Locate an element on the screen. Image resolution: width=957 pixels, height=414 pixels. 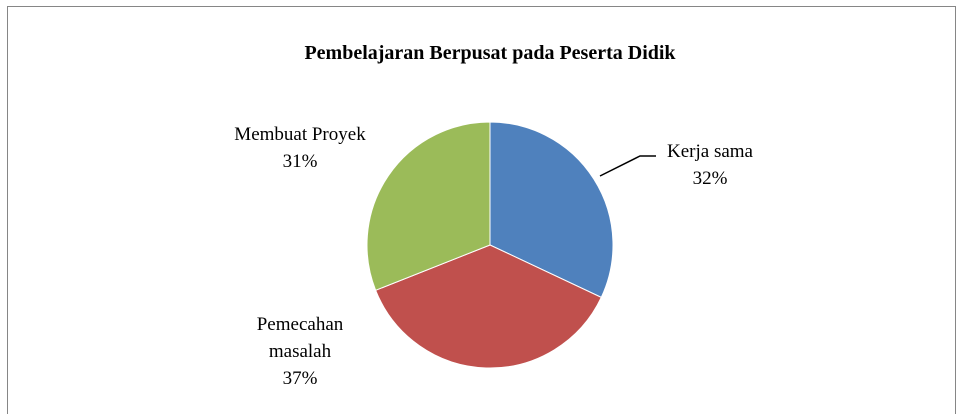
data-label: Pemecahan masalah 37% is located at coordinates (300, 351).